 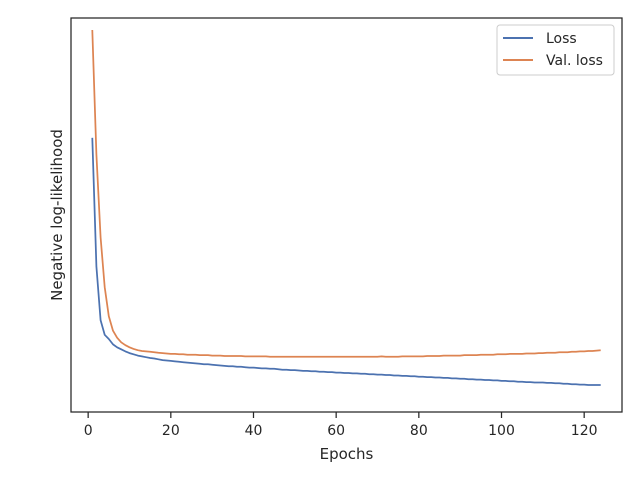 I want to click on x-tick-label: 60, so click(x=336, y=431).